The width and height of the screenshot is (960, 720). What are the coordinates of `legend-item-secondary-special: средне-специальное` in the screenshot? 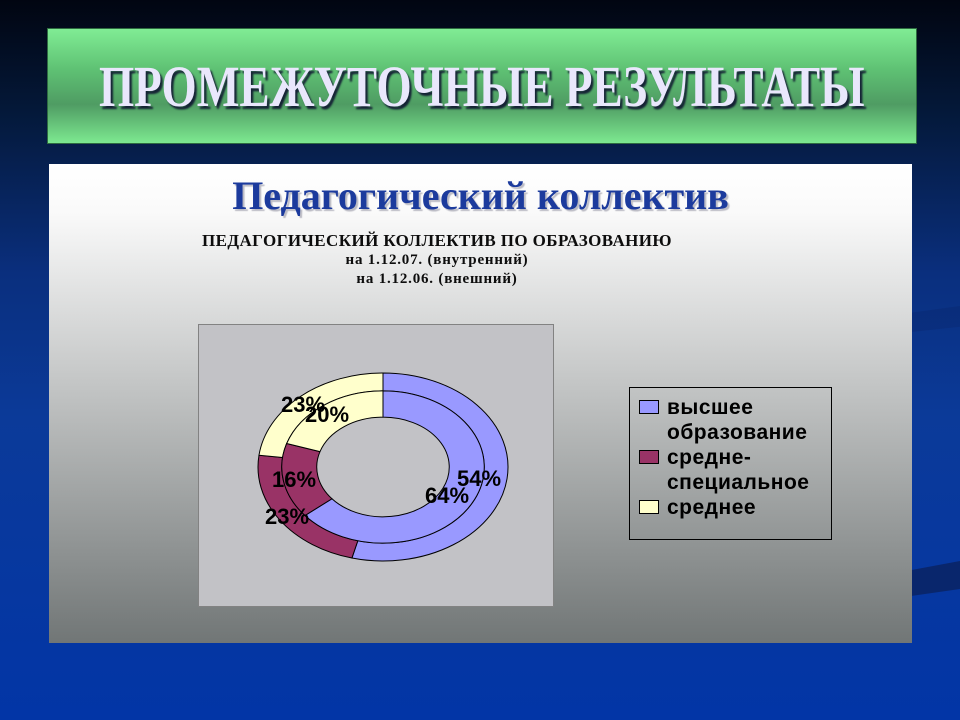 It's located at (735, 470).